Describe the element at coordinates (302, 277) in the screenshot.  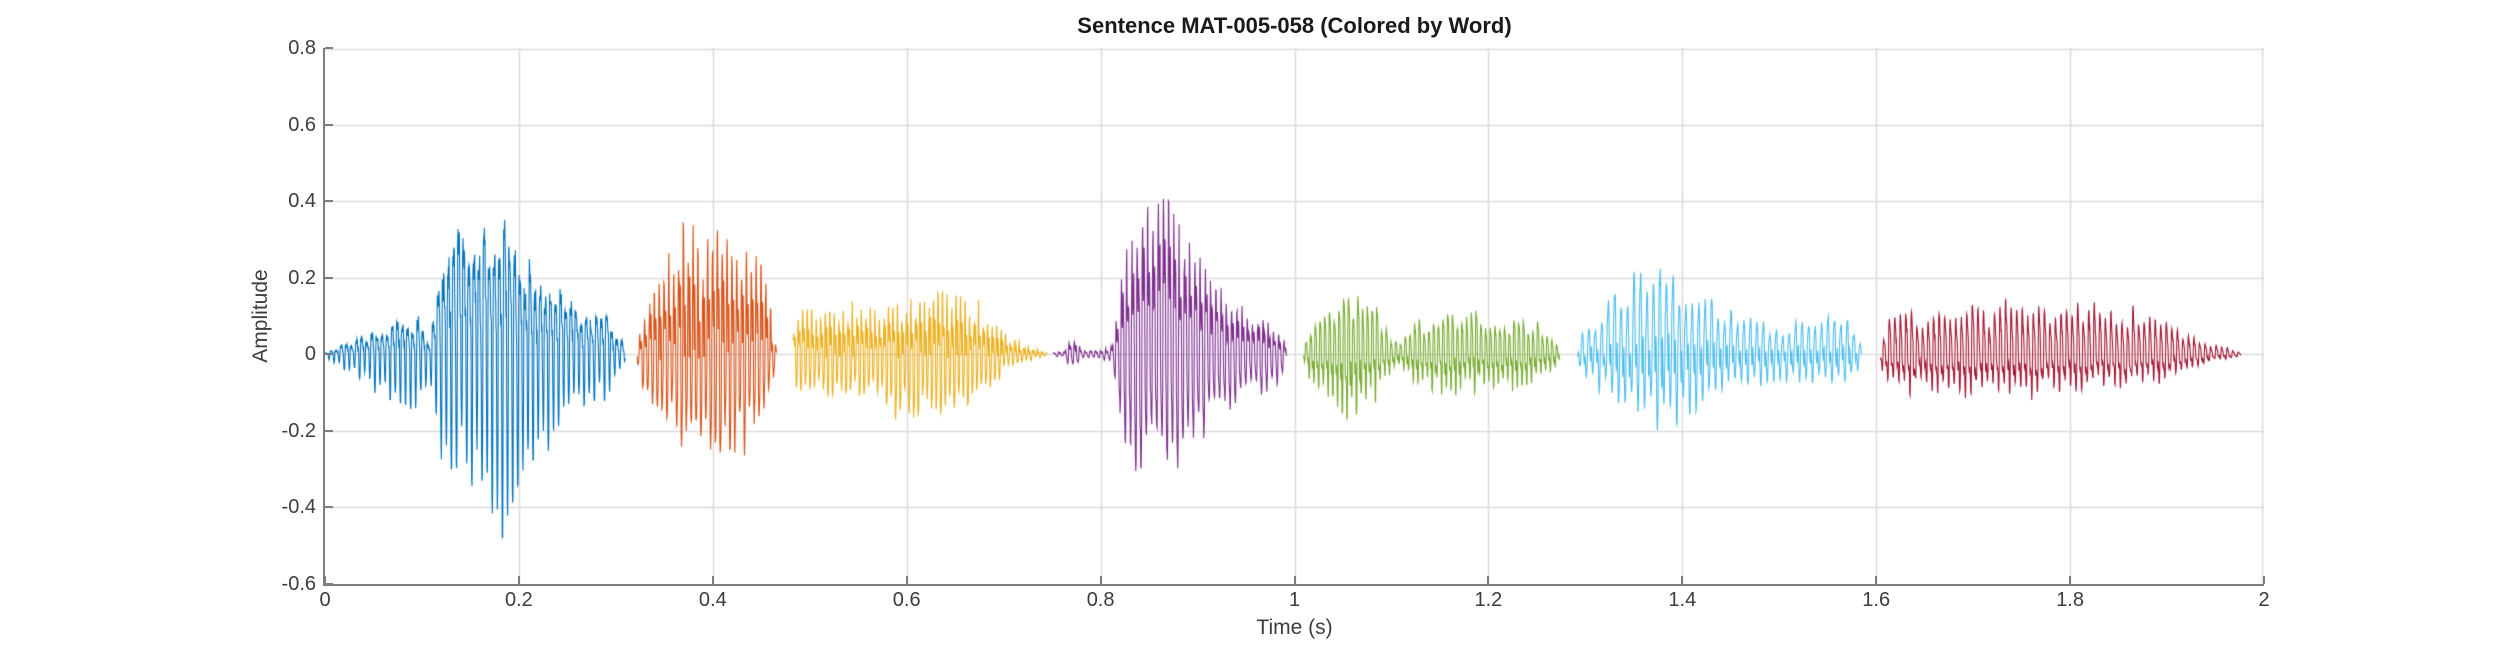
I see `y-tick-label: 0.2` at that location.